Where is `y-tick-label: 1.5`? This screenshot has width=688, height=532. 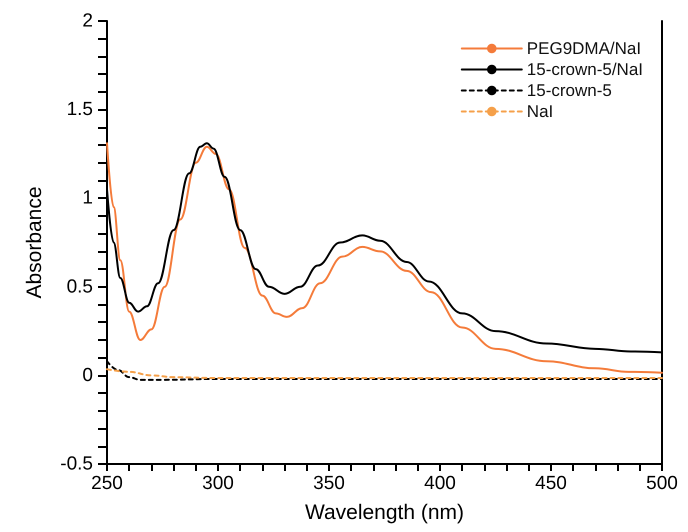 y-tick-label: 1.5 is located at coordinates (79, 109).